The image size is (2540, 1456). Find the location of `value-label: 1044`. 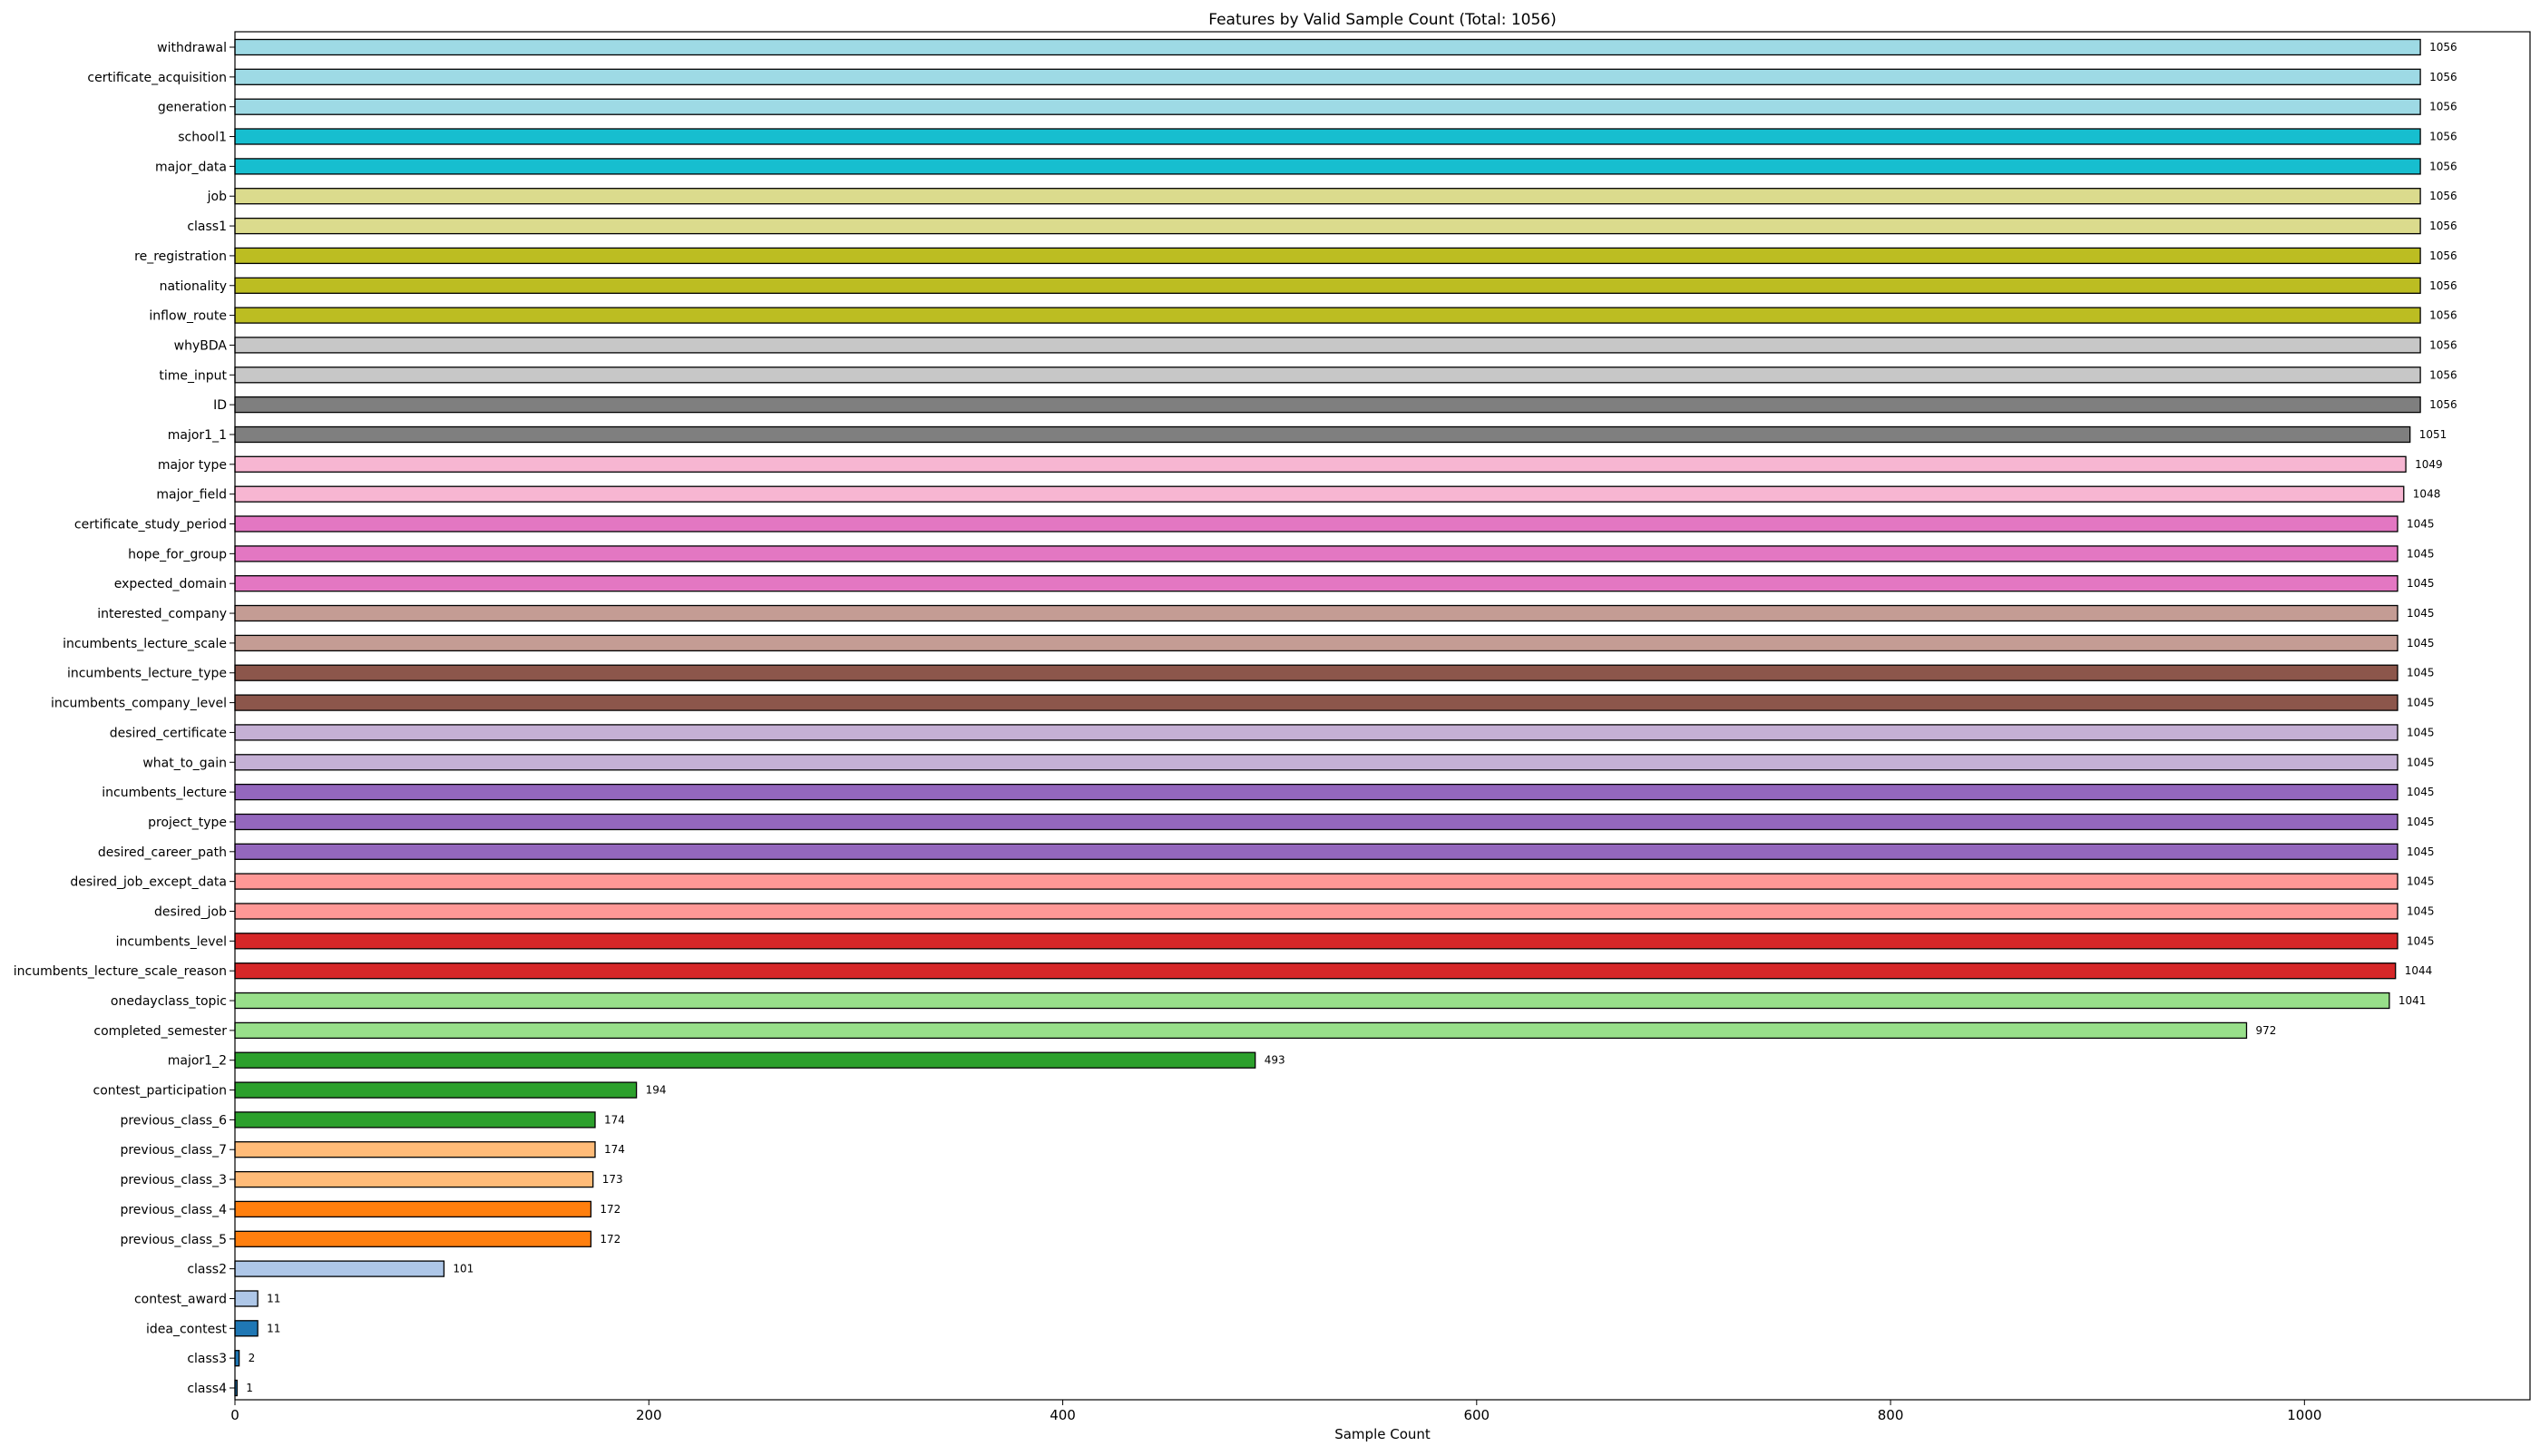

value-label: 1044 is located at coordinates (2419, 971).